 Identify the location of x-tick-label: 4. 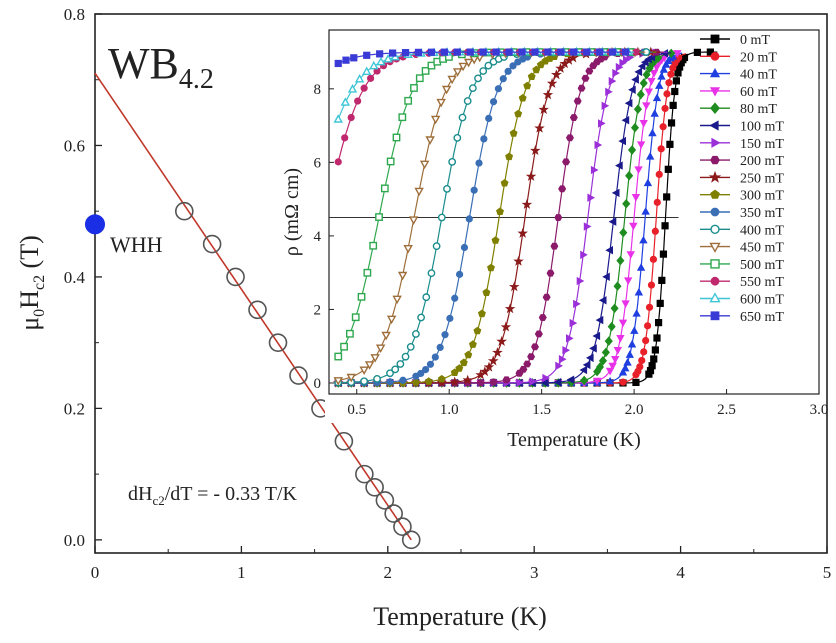
(680, 572).